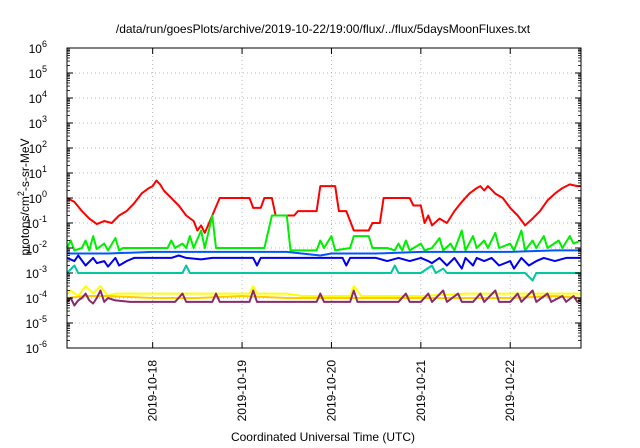 The height and width of the screenshot is (448, 640). I want to click on x-tick-label: 2019-10-18, so click(153, 391).